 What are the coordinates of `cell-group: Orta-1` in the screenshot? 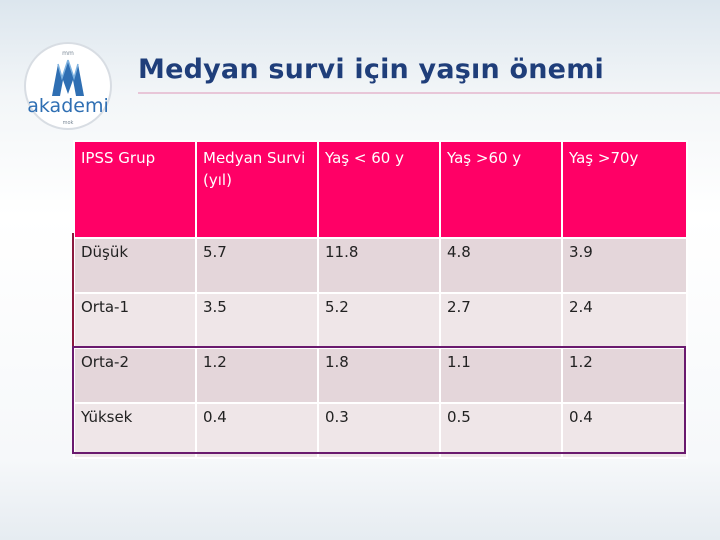 It's located at (135, 320).